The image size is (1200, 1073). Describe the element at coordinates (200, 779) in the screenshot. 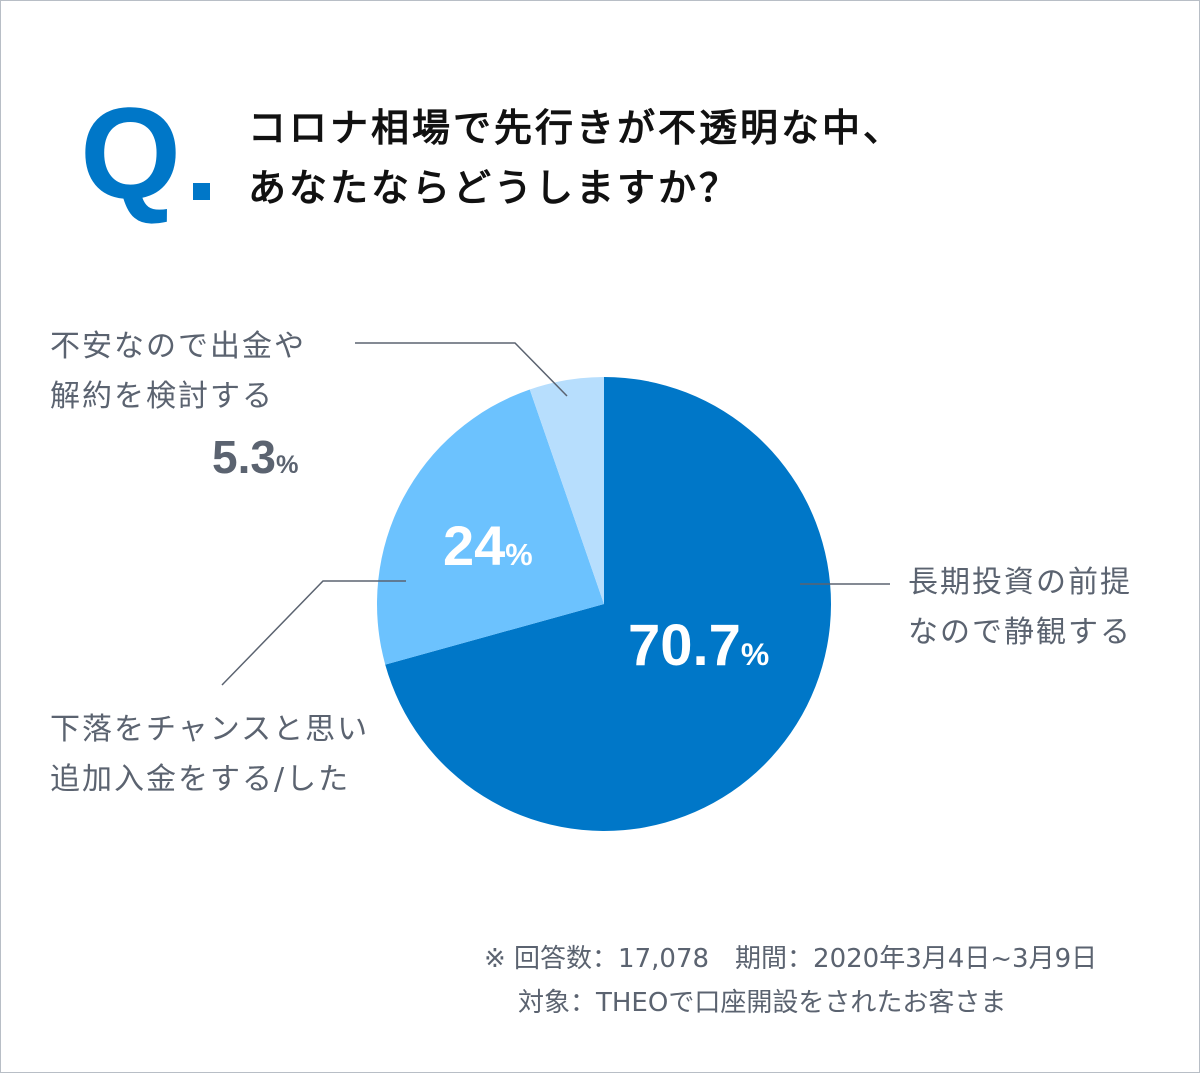

I see `label-line: 追加入金をする/した` at that location.